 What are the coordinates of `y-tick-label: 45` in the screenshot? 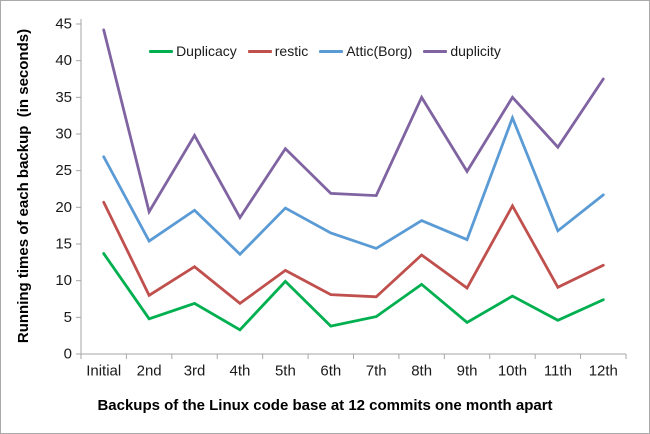 It's located at (63, 24).